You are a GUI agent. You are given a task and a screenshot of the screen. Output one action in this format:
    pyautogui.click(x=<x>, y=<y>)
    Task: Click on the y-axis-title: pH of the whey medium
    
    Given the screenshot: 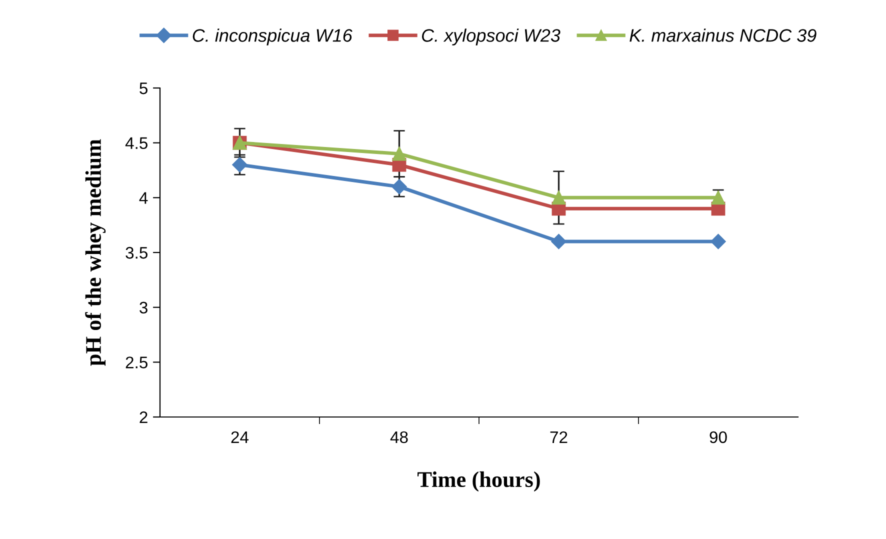 What is the action you would take?
    pyautogui.click(x=95, y=252)
    